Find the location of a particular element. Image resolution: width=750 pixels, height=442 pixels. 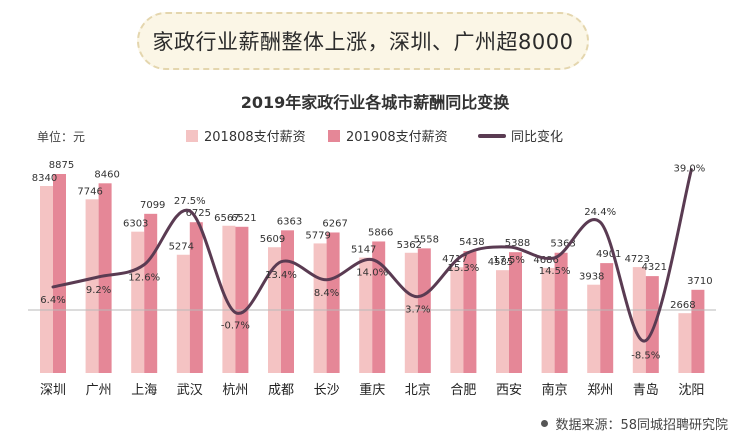

trend-label-6: 8.4% is located at coordinates (326, 293).